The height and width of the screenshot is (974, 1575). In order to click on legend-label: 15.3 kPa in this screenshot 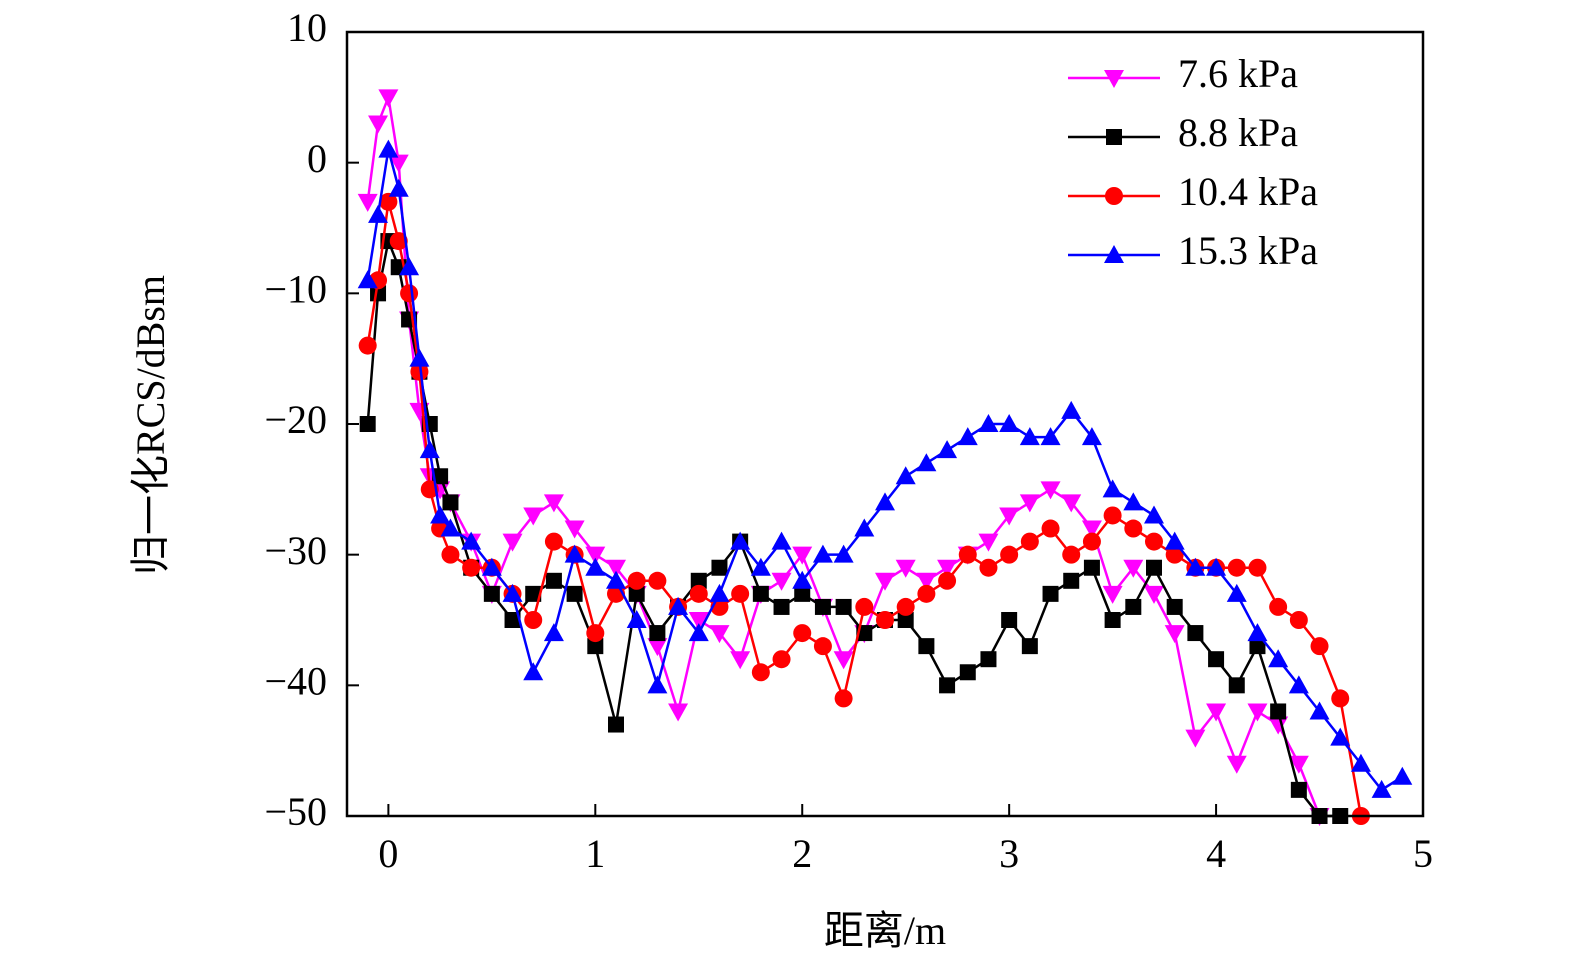, I will do `click(1248, 250)`.